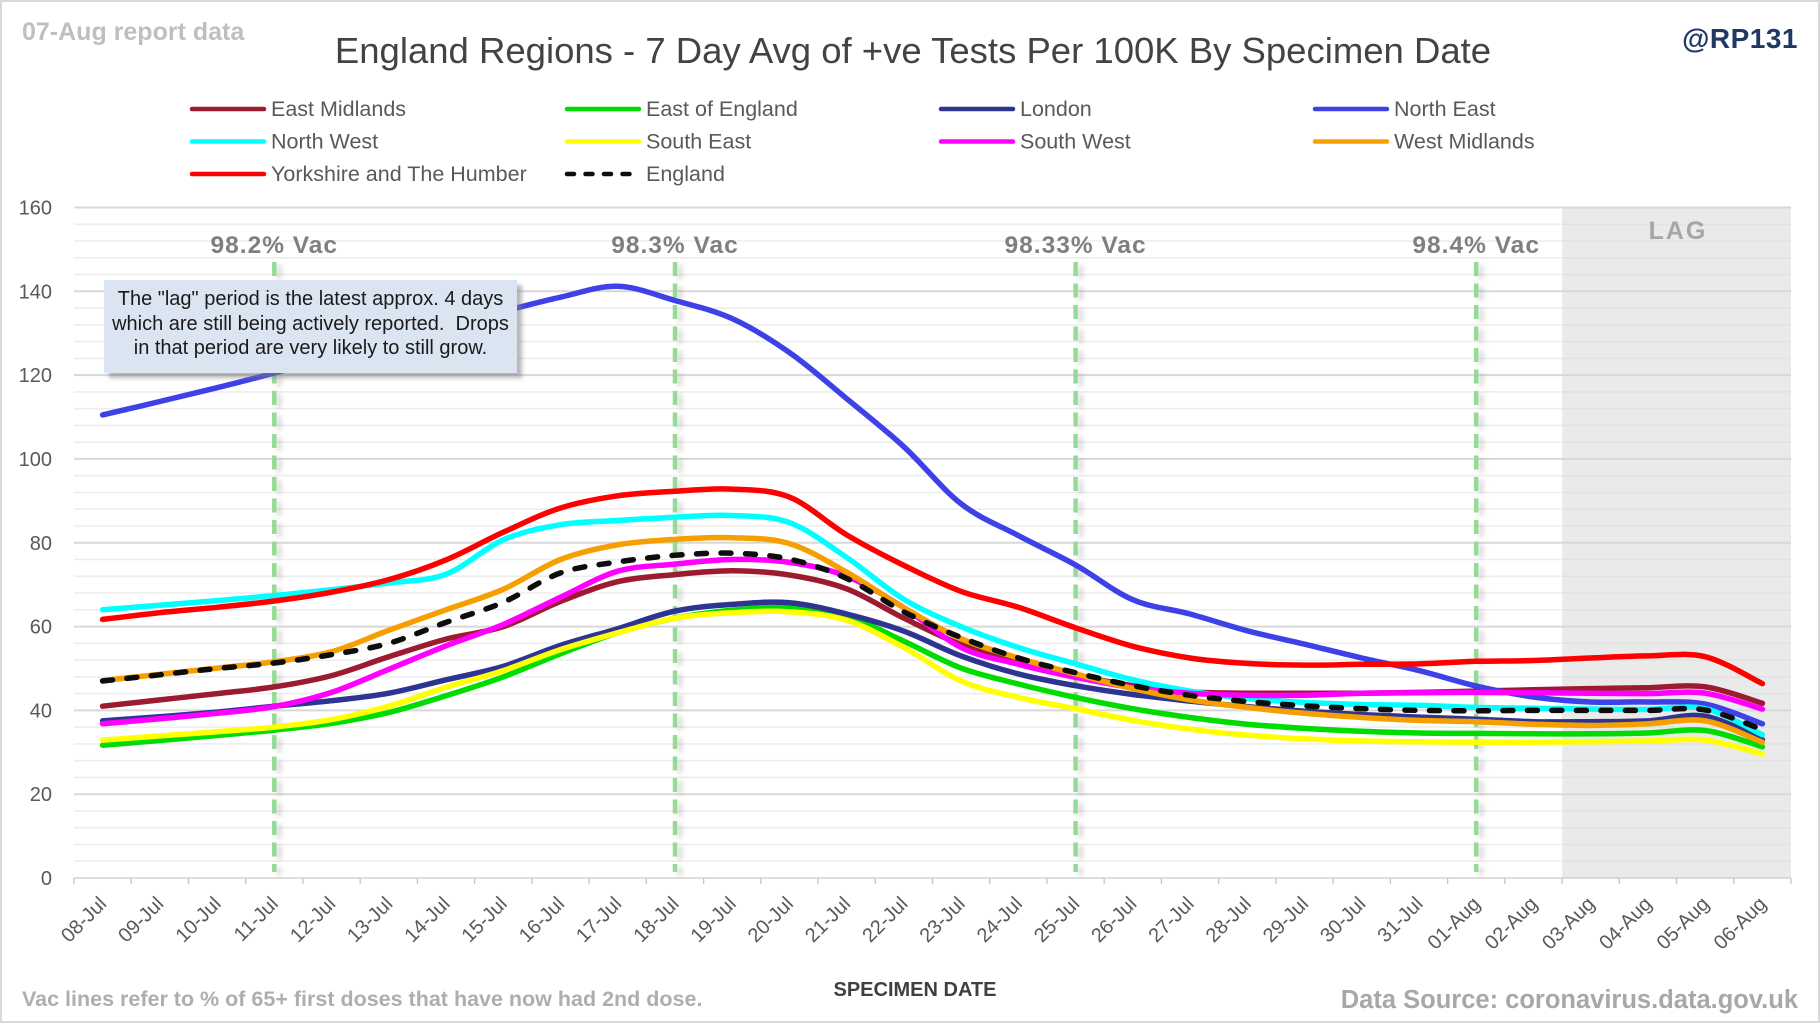 The width and height of the screenshot is (1820, 1023). What do you see at coordinates (1568, 923) in the screenshot?
I see `svg-text: 03-Aug` at bounding box center [1568, 923].